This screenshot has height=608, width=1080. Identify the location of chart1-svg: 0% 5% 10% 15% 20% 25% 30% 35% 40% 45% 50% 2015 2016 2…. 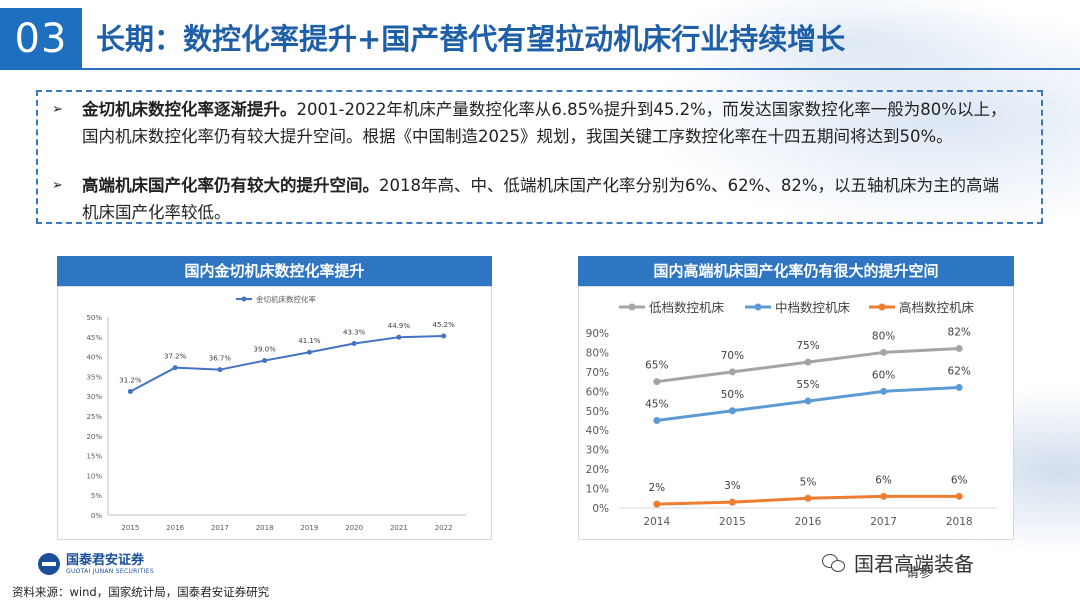
(276, 413).